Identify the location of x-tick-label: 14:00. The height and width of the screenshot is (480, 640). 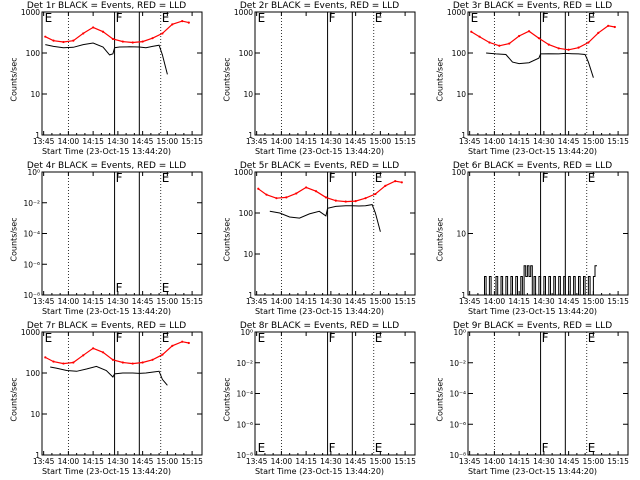
(495, 301).